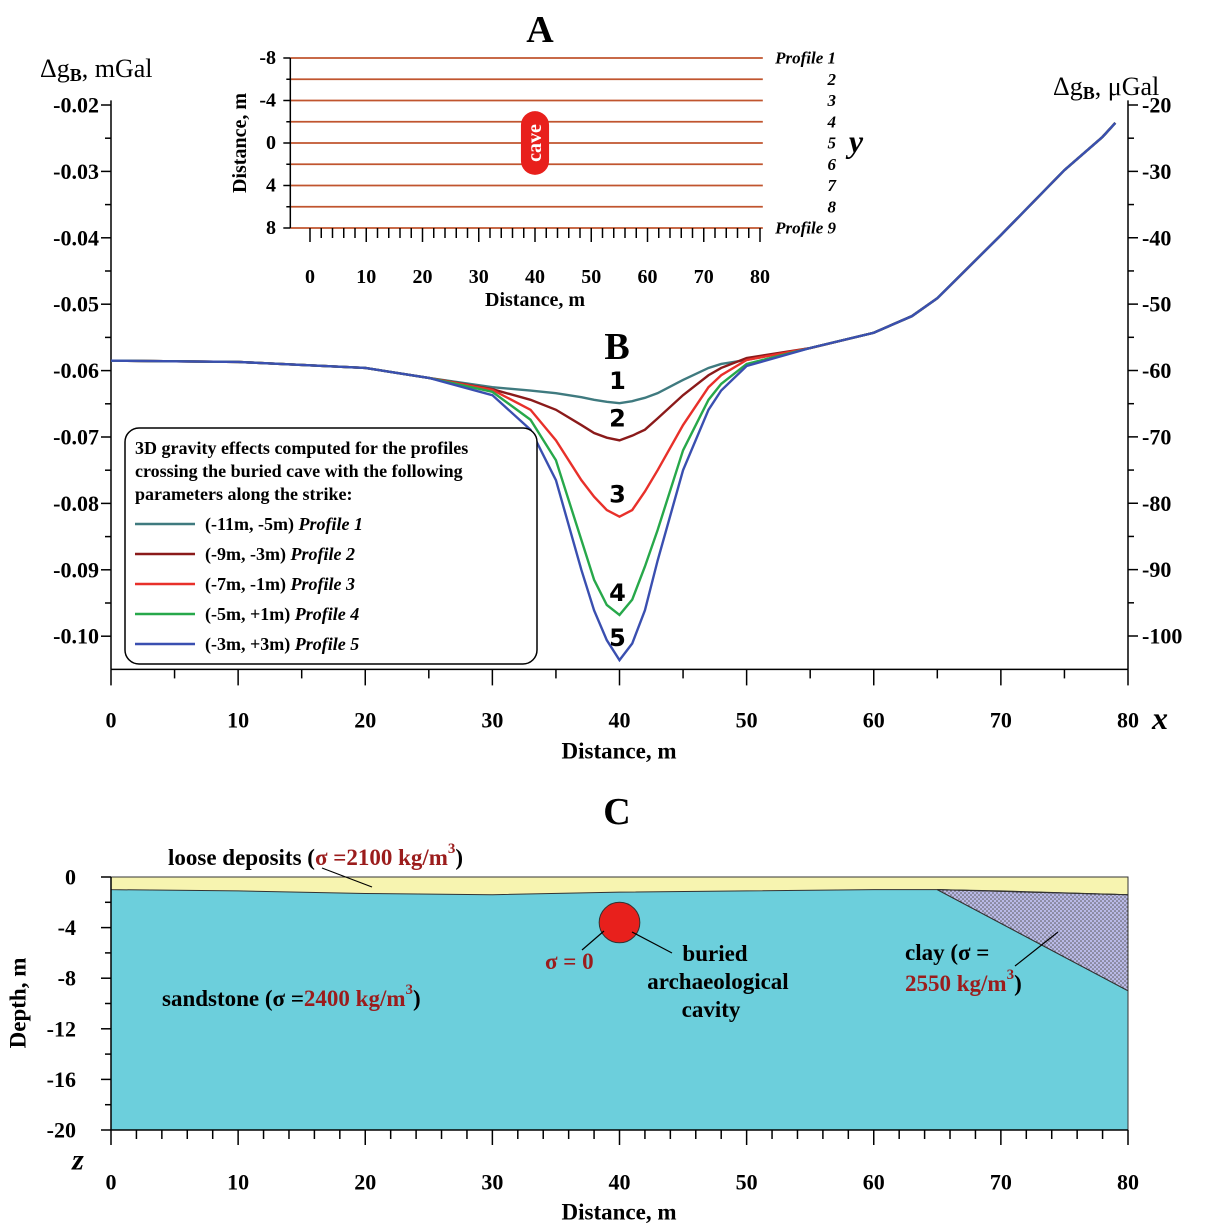 The image size is (1212, 1227). I want to click on curve-label: 5, so click(617, 638).